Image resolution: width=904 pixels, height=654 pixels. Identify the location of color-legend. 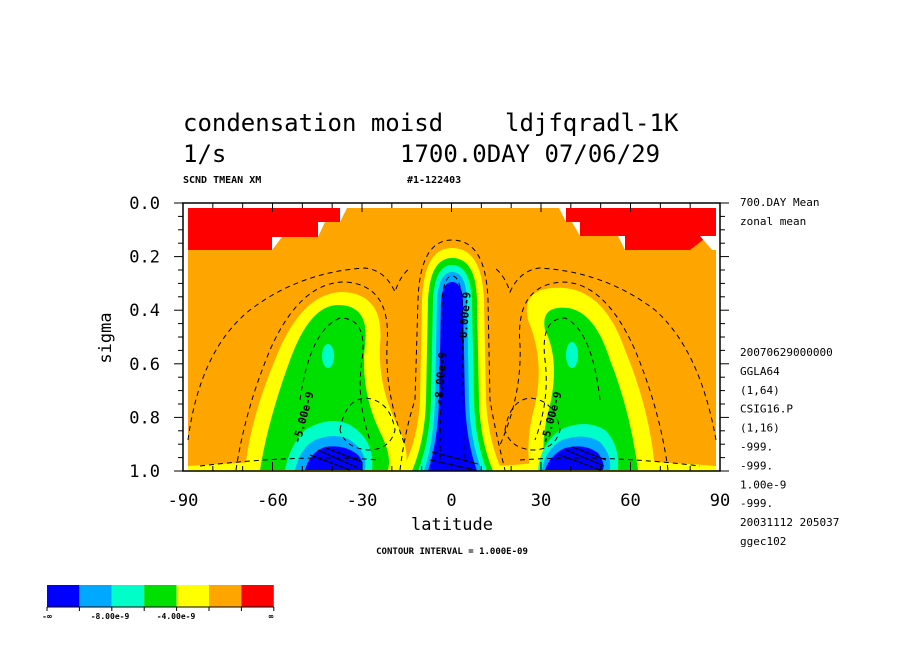
(160, 598).